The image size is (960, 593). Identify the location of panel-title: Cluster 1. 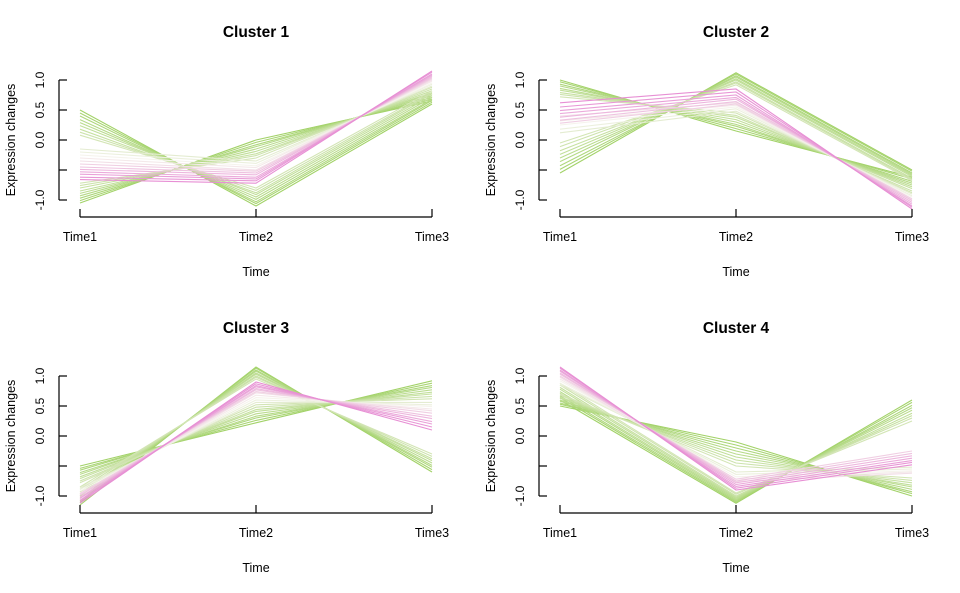
(256, 32).